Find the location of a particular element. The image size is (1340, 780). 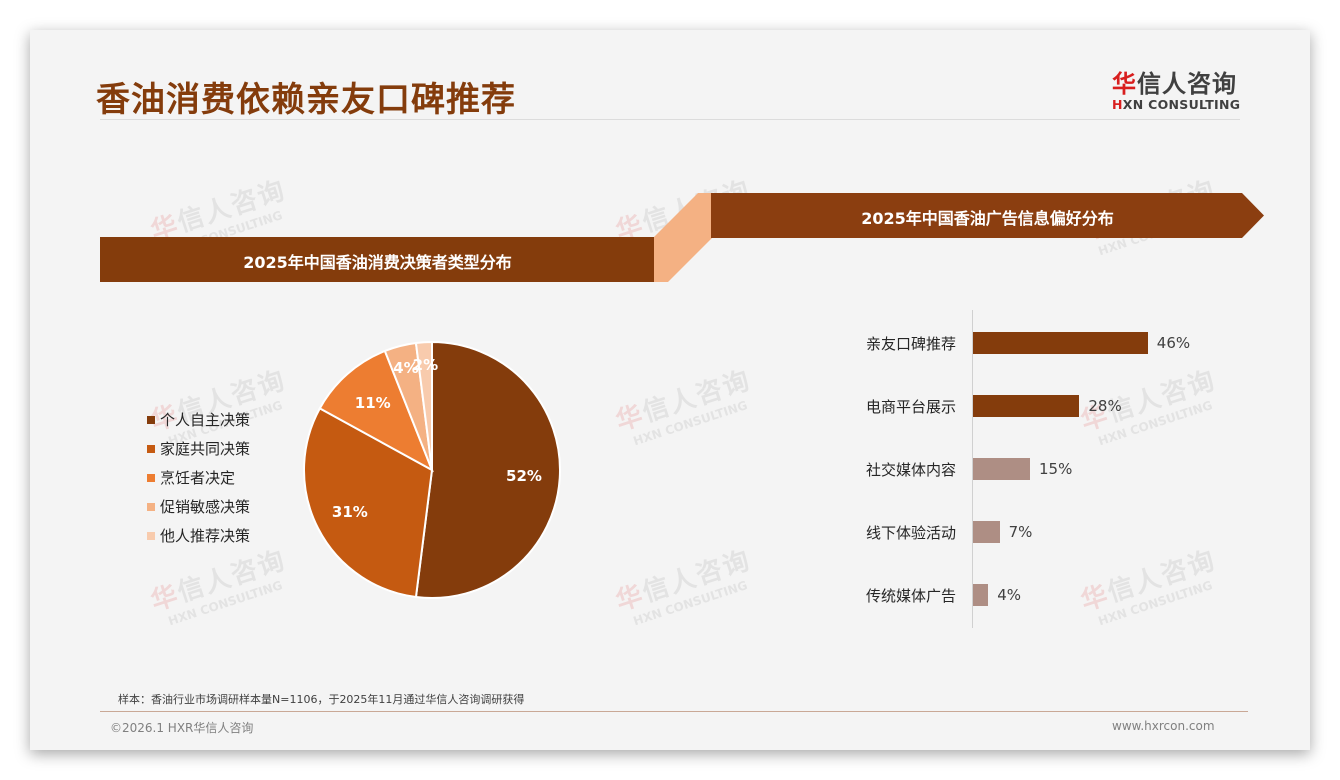

pie-chart: 52% 31% 11% 4% 2% is located at coordinates (432, 470).